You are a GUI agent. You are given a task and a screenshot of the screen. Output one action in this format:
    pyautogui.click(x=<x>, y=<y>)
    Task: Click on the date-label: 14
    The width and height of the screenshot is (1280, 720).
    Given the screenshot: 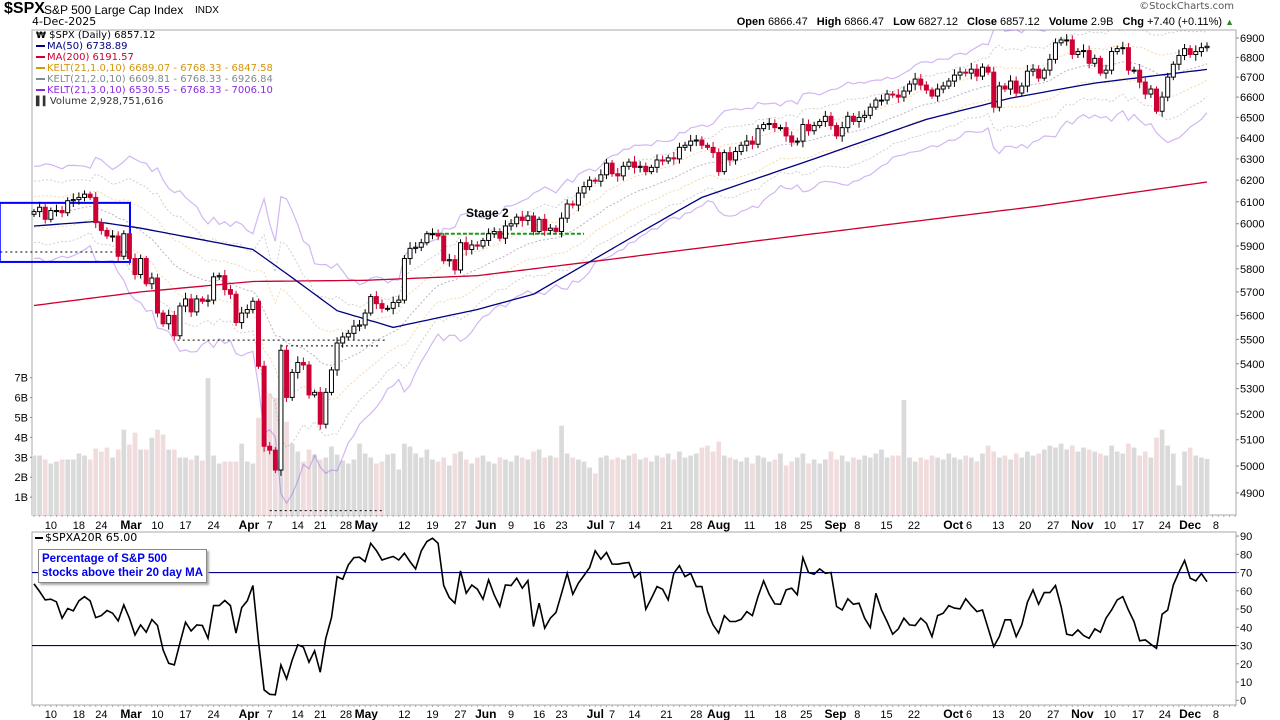 What is the action you would take?
    pyautogui.click(x=298, y=526)
    